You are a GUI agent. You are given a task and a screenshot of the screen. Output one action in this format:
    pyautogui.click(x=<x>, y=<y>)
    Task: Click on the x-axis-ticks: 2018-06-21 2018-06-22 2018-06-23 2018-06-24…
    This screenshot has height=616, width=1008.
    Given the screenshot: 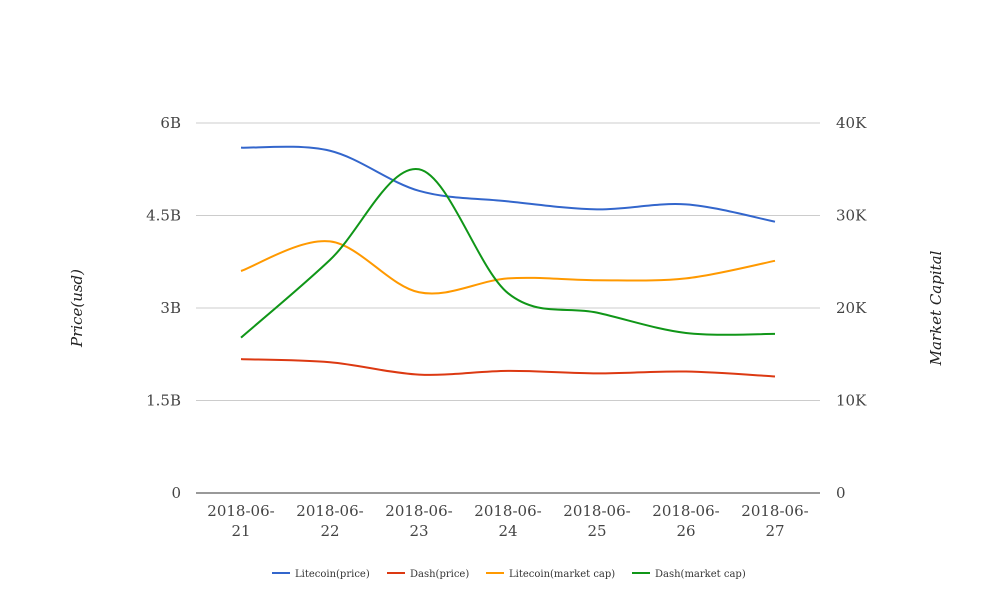 What is the action you would take?
    pyautogui.click(x=507, y=521)
    